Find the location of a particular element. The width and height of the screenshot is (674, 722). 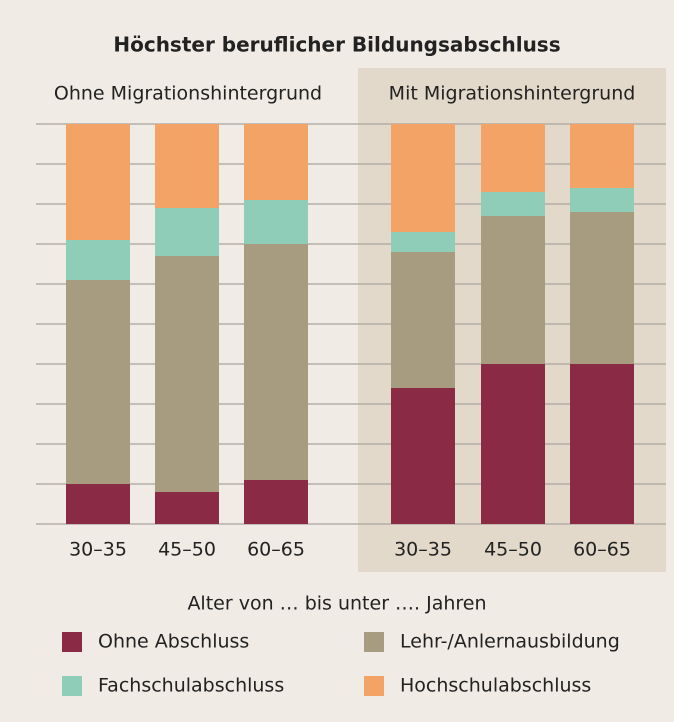

chart-title: Höchster beruflicher Bildungsabschluss is located at coordinates (336, 45).